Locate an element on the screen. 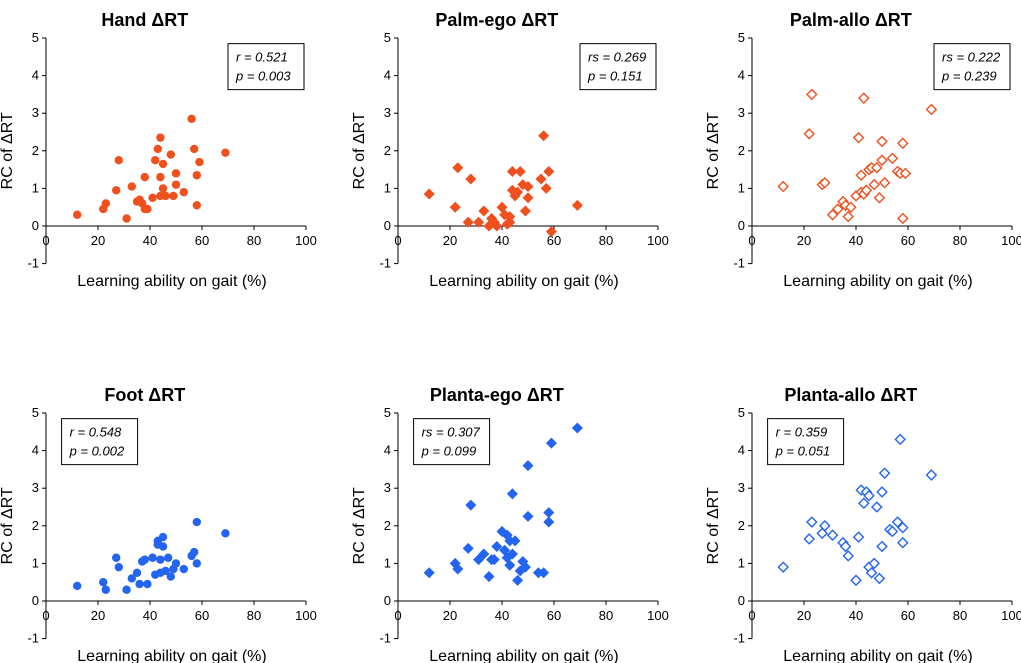 Image resolution: width=1021 pixels, height=663 pixels. stat-p: p = 0.239 is located at coordinates (969, 76).